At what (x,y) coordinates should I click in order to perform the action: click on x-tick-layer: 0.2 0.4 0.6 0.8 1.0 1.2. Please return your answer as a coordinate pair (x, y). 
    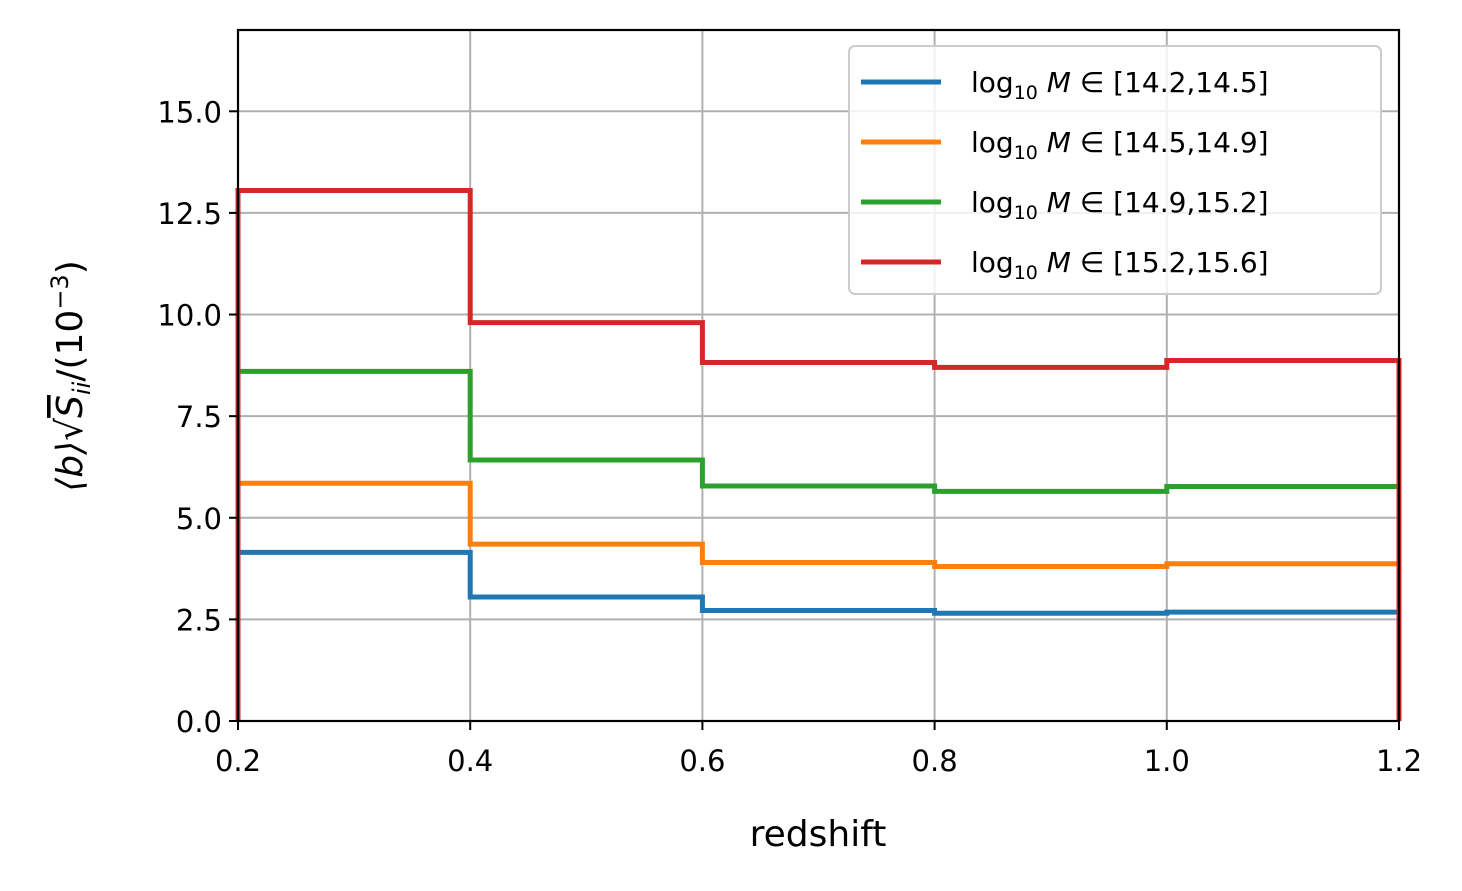
    Looking at the image, I should click on (818, 749).